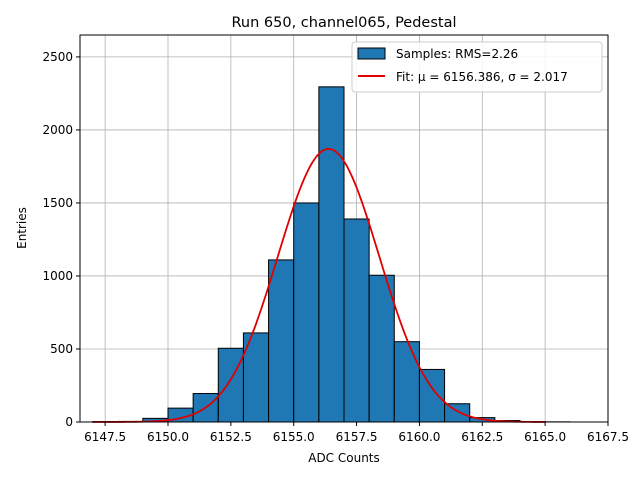 This screenshot has width=640, height=480. Describe the element at coordinates (457, 54) in the screenshot. I see `legend-samples-label: Samples: RMS=2.26` at that location.